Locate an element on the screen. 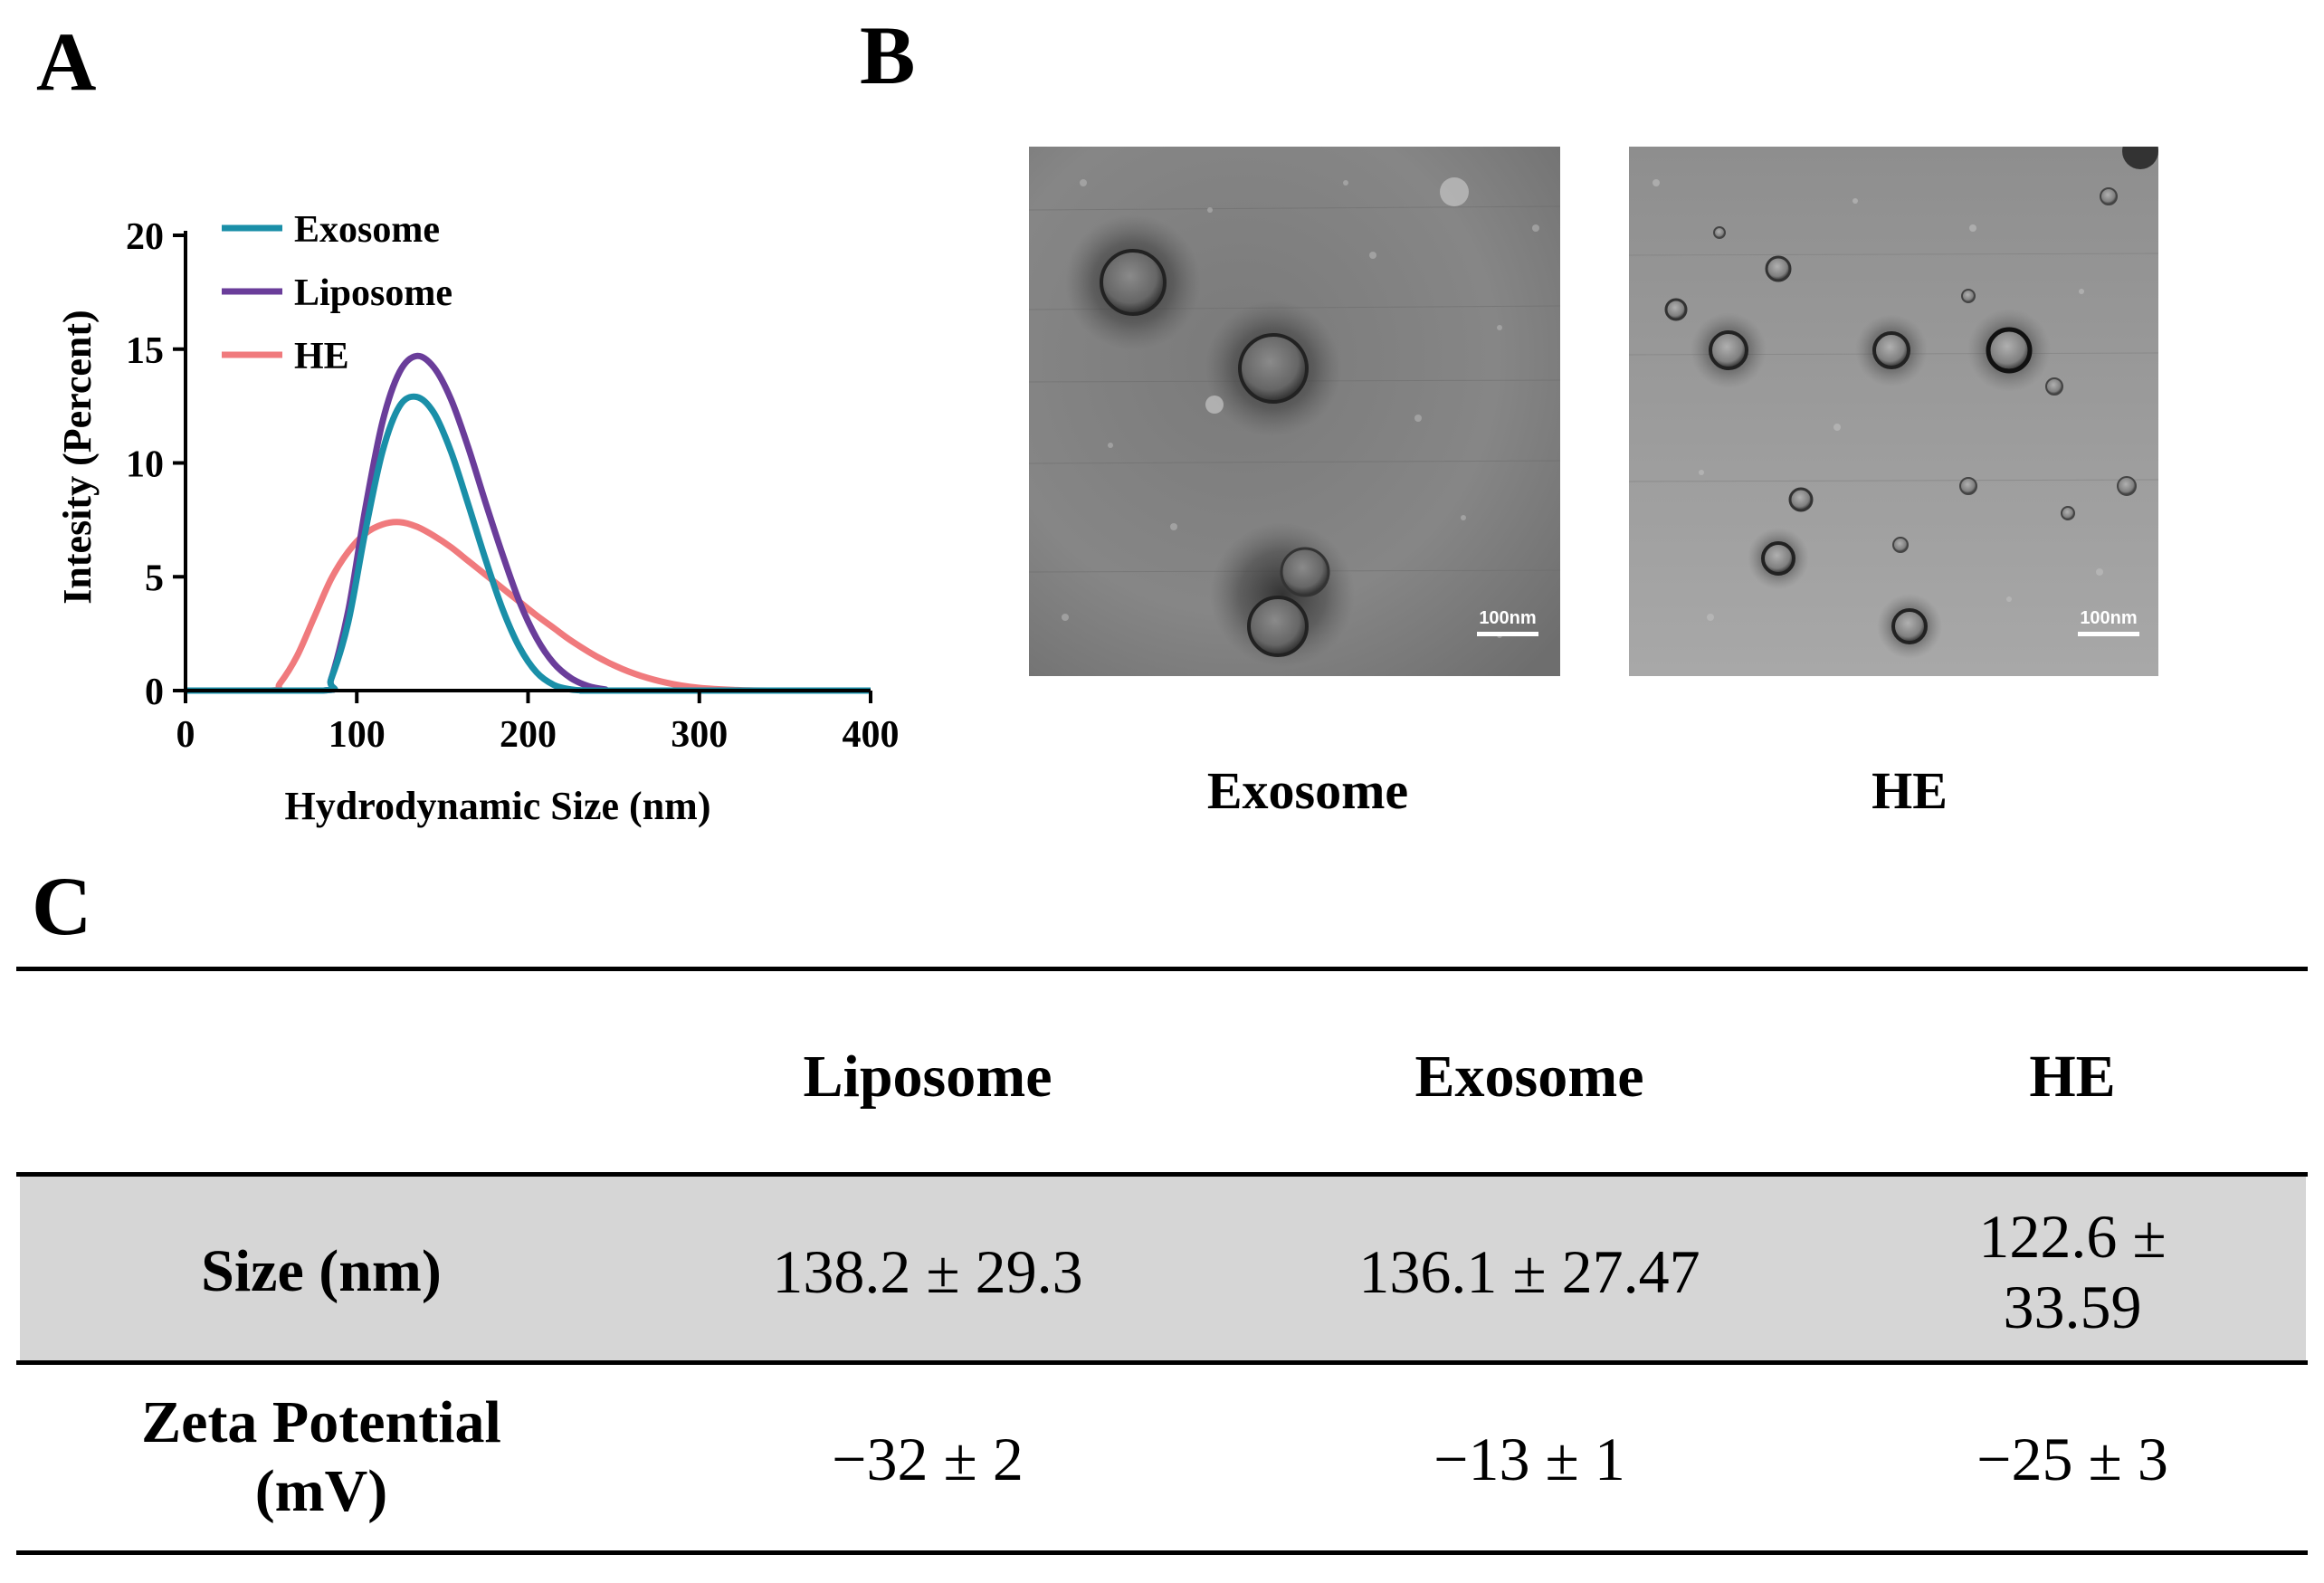  scale-bar-label-he: 100nm is located at coordinates (2109, 618).